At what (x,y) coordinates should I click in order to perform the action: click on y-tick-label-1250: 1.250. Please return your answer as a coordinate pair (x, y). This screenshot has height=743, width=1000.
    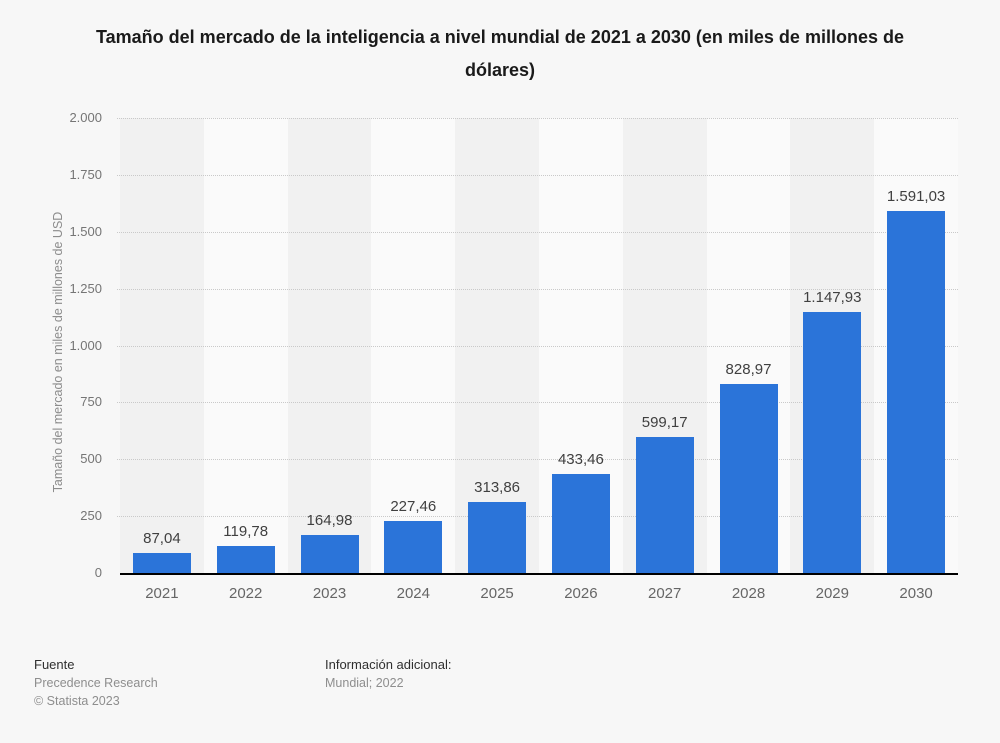
    Looking at the image, I should click on (85, 288).